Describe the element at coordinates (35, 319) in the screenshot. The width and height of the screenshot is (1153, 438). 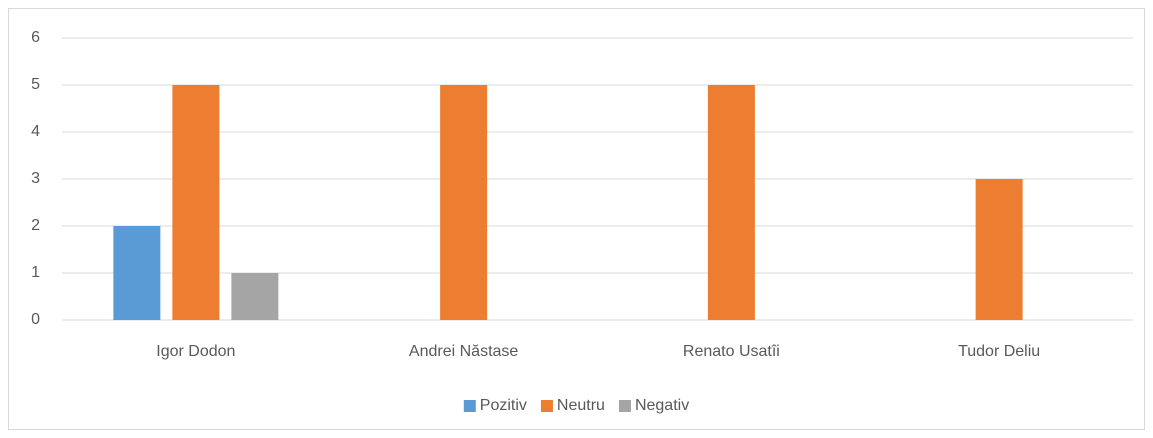
I see `y-tick-label: 0` at that location.